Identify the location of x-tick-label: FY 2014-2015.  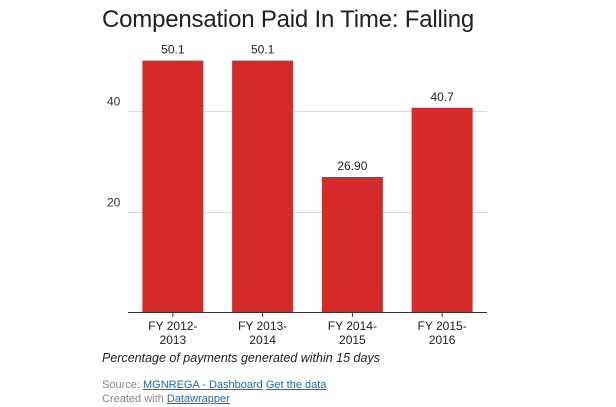
(352, 333).